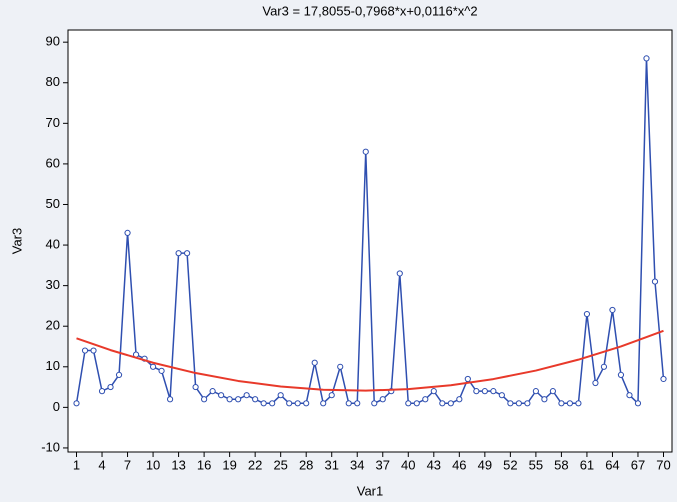 This screenshot has height=502, width=677. Describe the element at coordinates (536, 464) in the screenshot. I see `x-tick-label: 55` at that location.